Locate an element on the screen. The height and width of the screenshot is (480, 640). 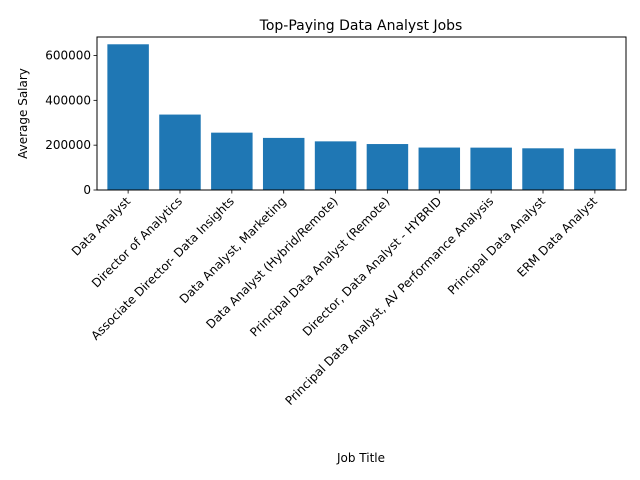
y-axis: 0 200000 400000 600000 is located at coordinates (71, 122).